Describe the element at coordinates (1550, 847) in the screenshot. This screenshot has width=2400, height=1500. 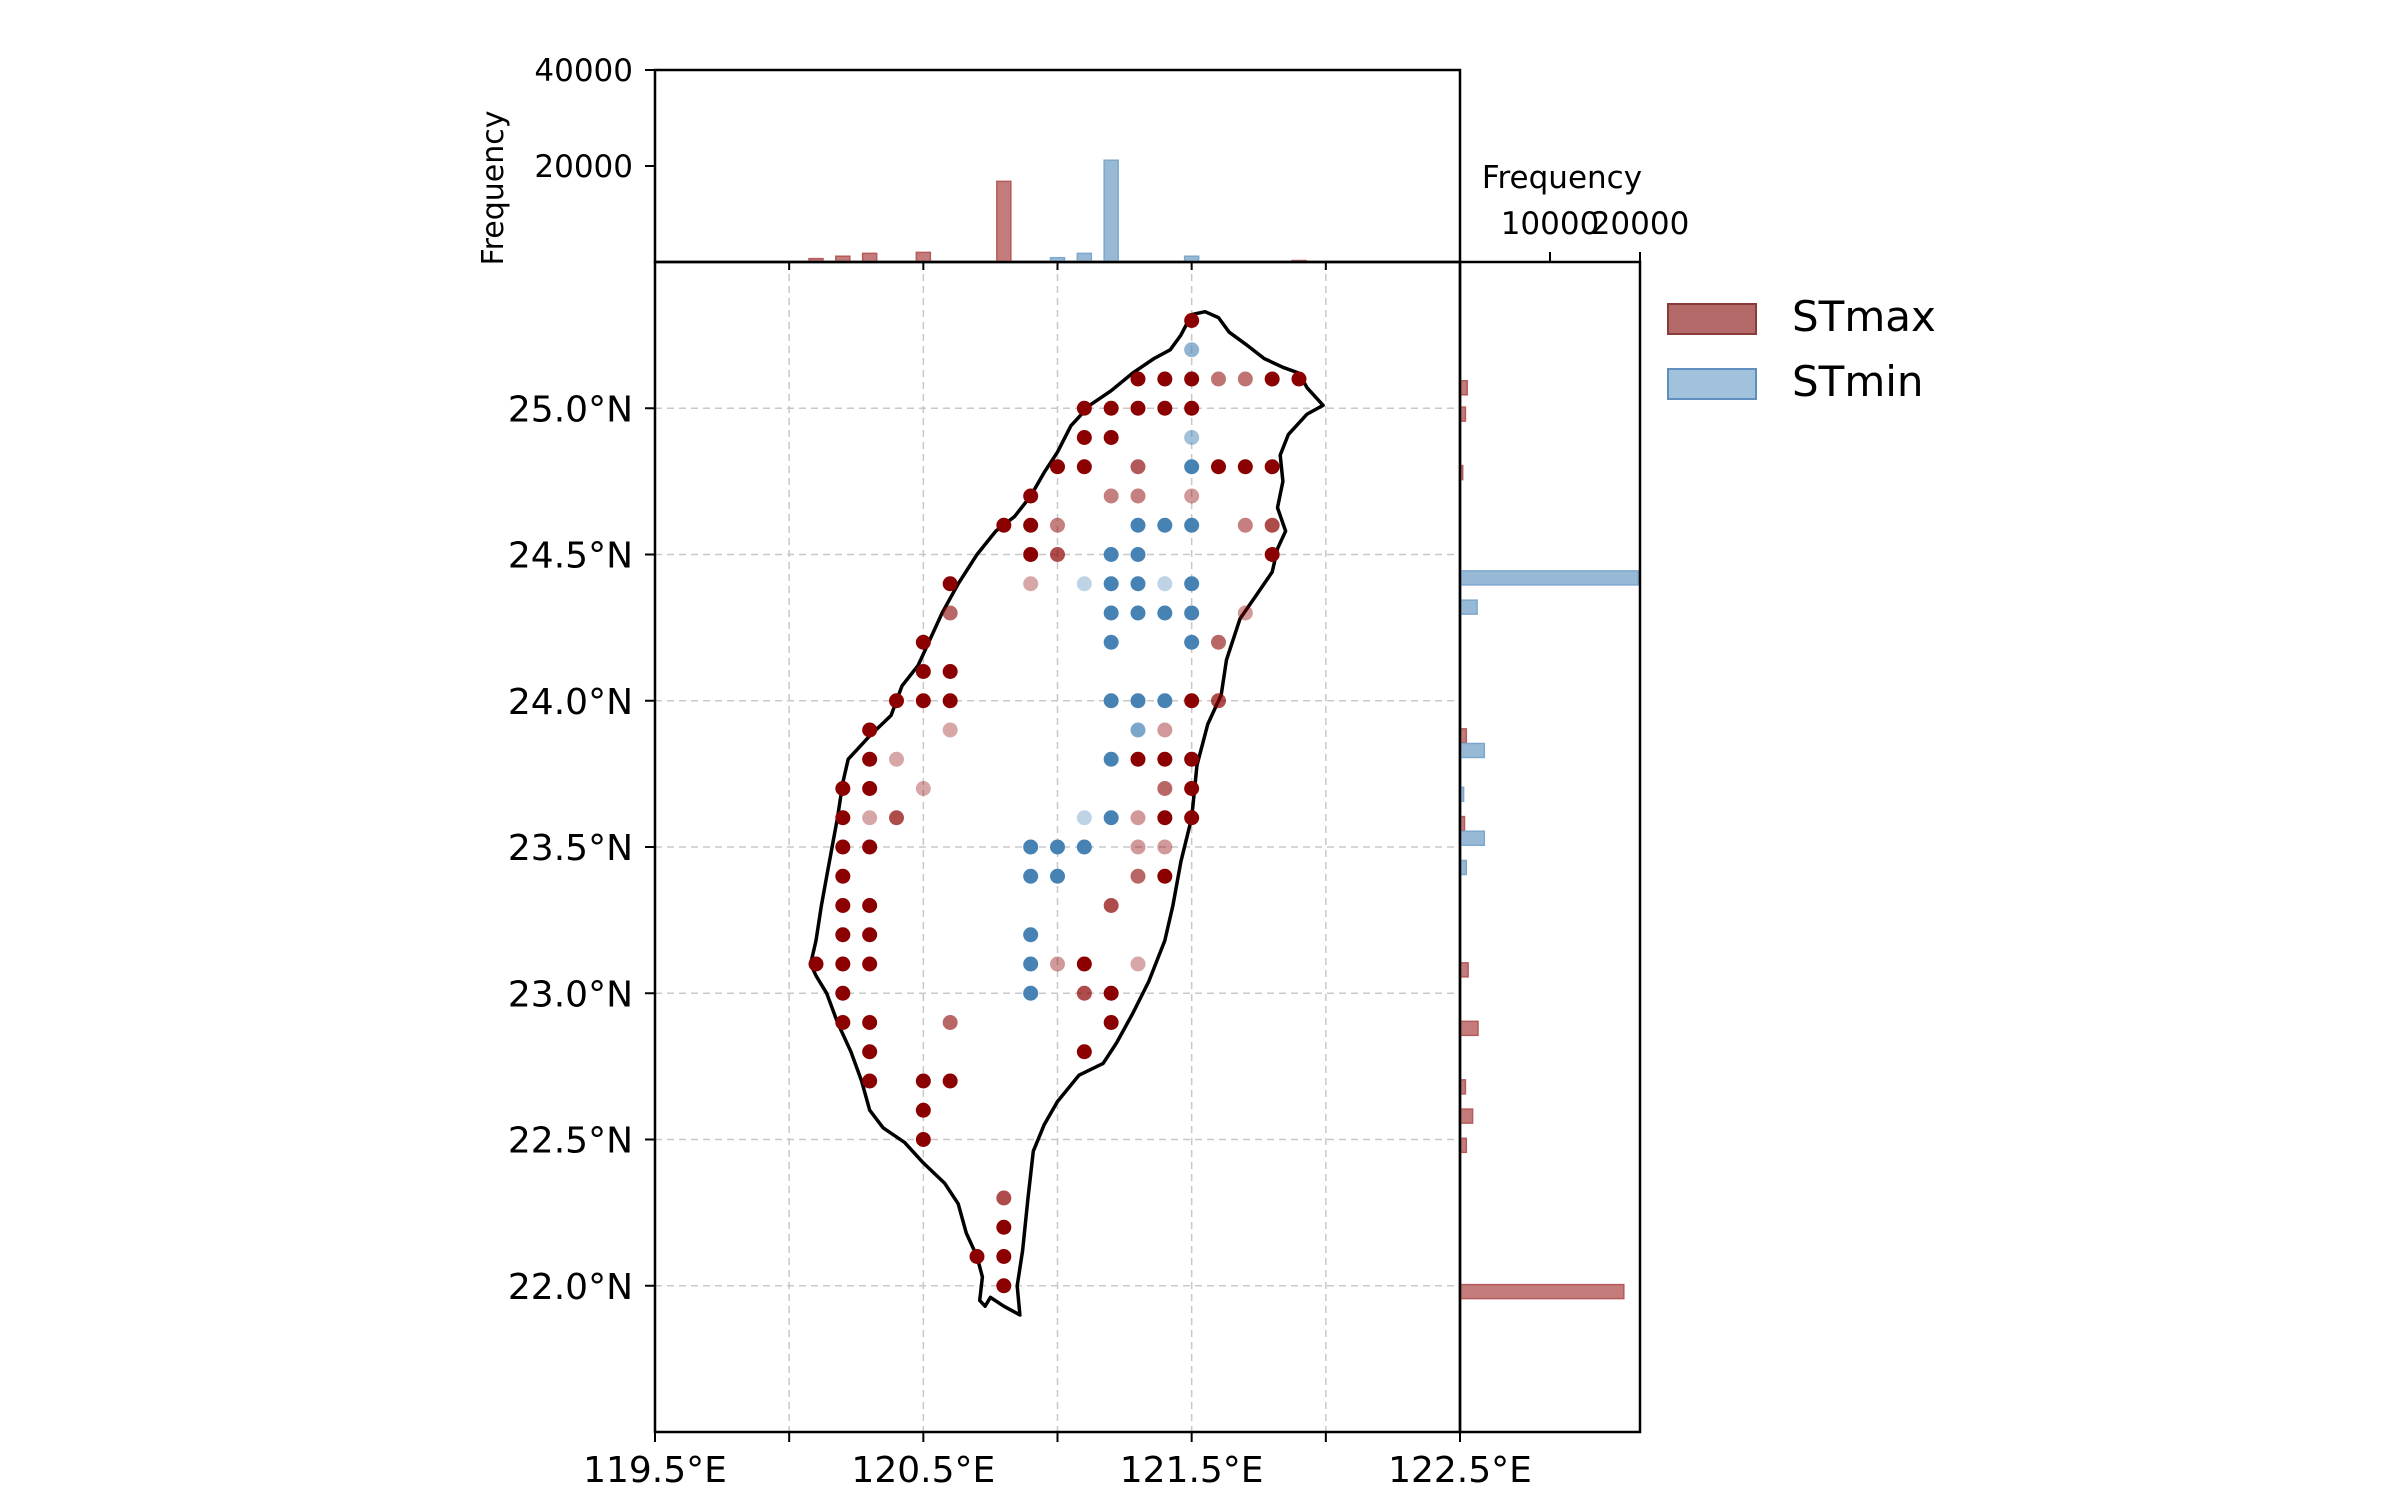
I see `right-histogram-frame` at that location.